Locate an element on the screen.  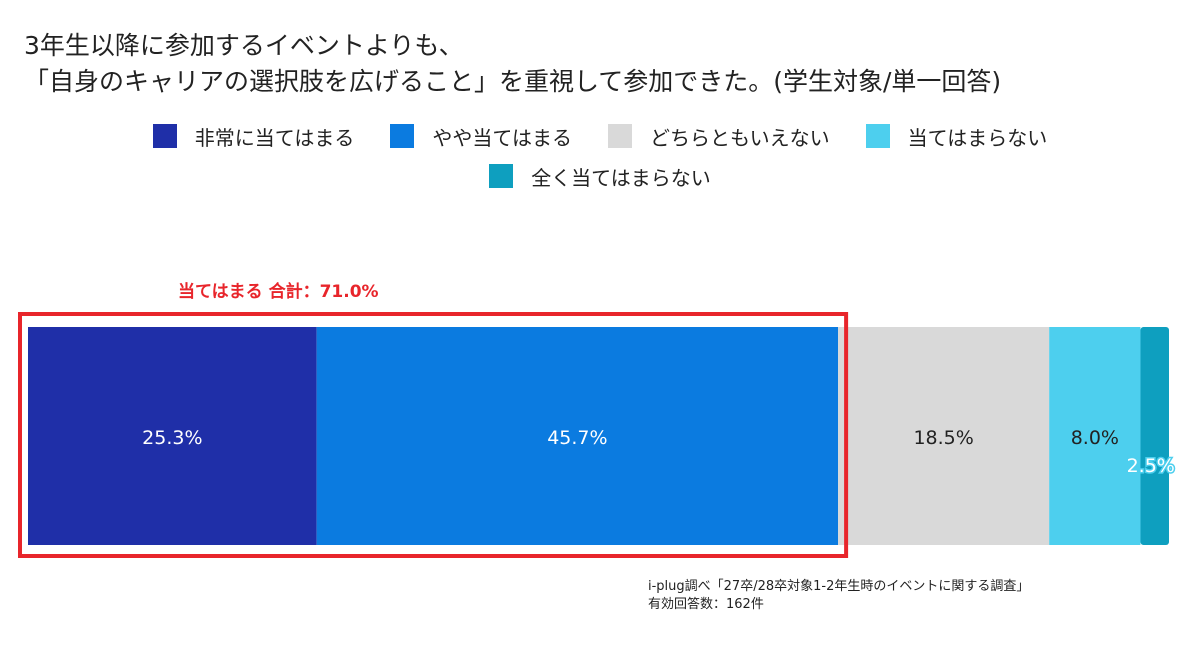
bar-segment-very-applicable is located at coordinates (172, 436).